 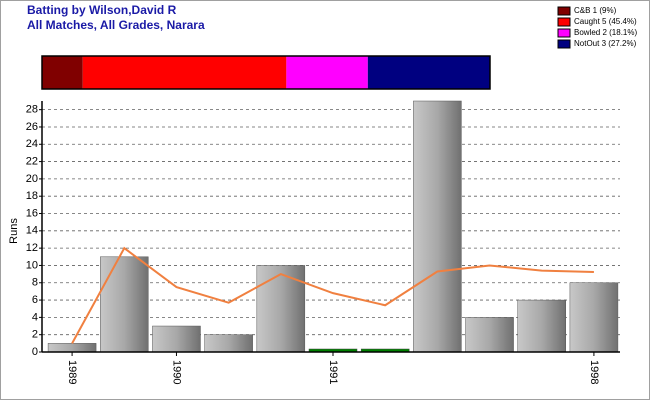 I want to click on y-tick-label: 22, so click(x=32, y=161).